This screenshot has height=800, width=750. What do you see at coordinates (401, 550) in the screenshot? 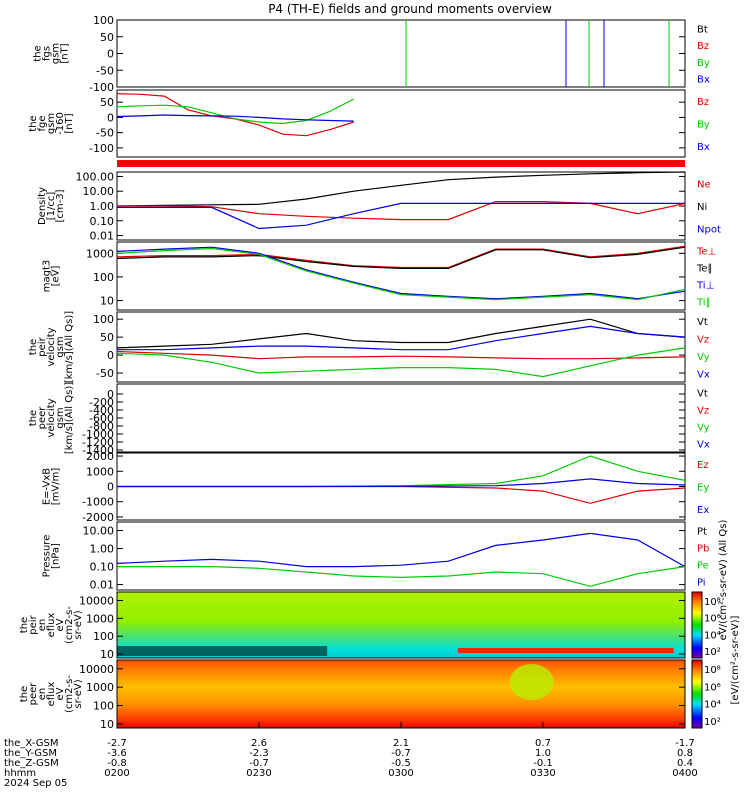
I see `series-pressure-Pi` at bounding box center [401, 550].